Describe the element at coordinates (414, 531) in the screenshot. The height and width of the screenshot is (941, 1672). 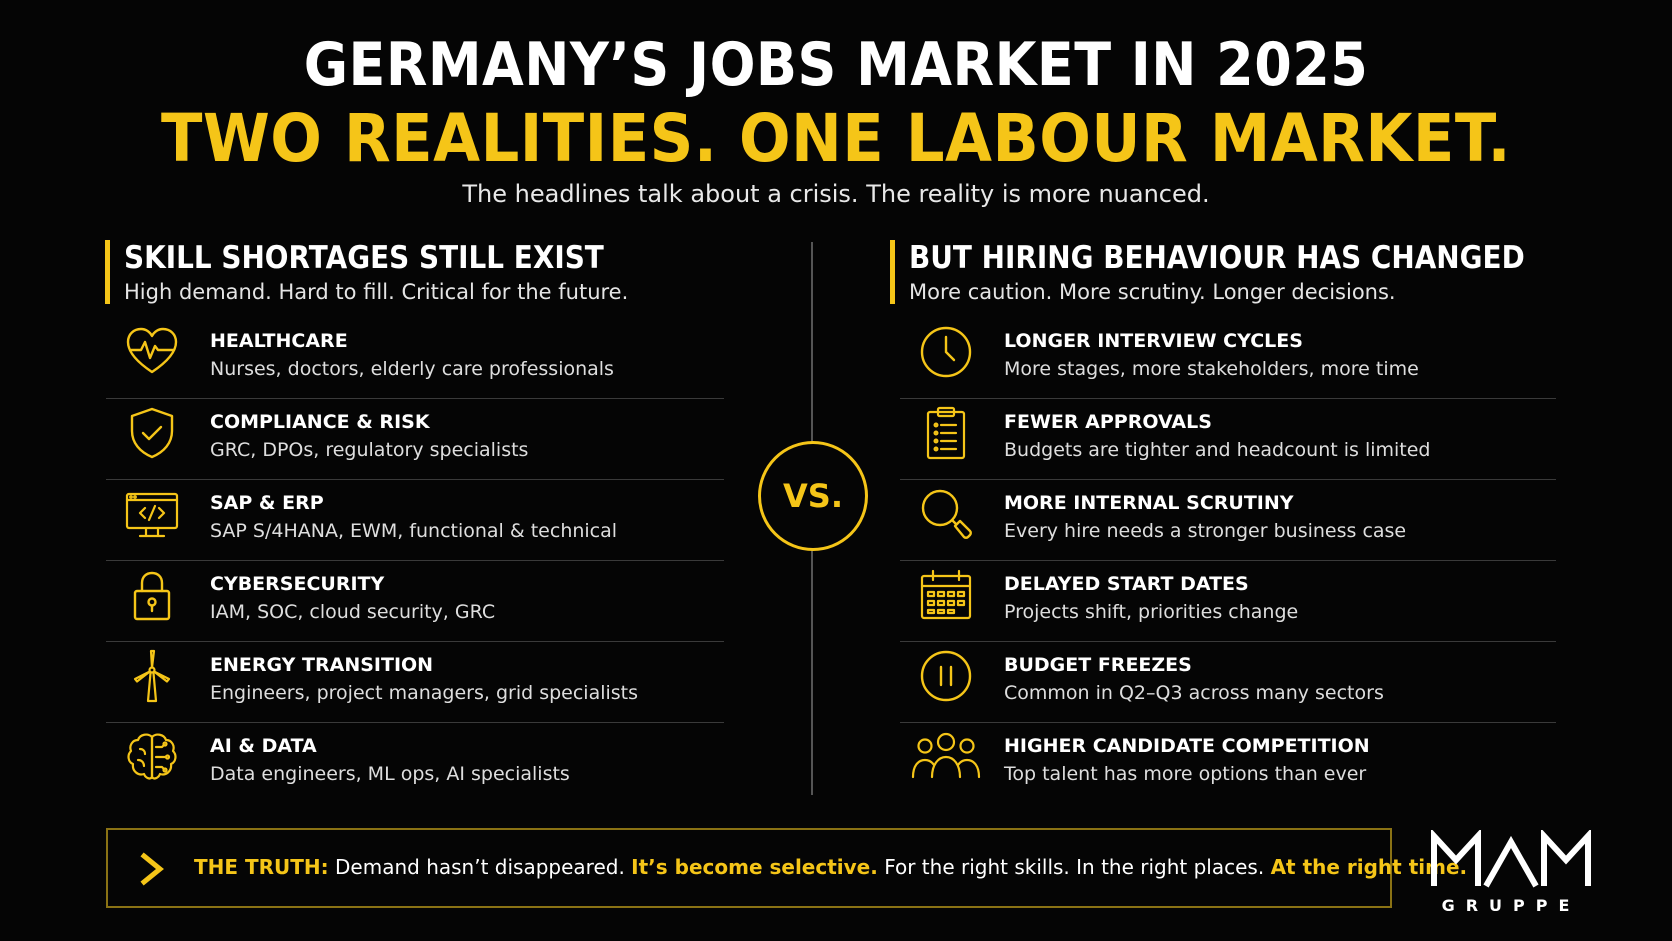
I see `item-desc: SAP S/4HANA, EWM, functional & technical` at that location.